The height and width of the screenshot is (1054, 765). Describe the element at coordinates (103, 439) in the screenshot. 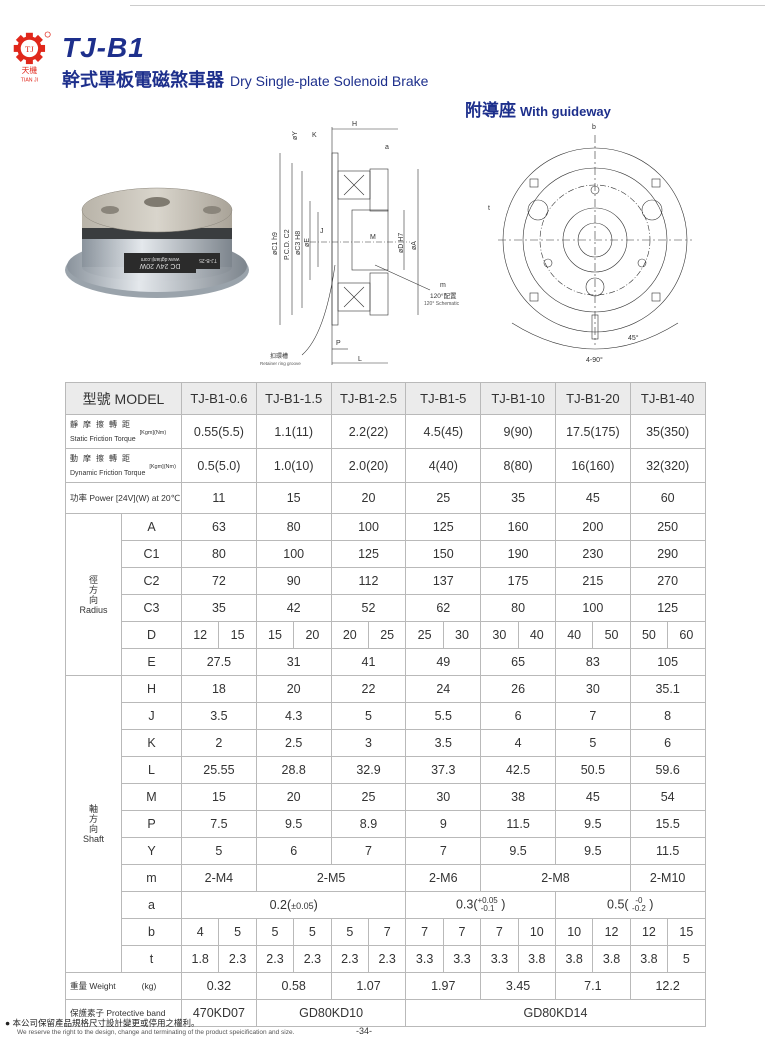

I see `label-en: Static Friction Torque` at that location.